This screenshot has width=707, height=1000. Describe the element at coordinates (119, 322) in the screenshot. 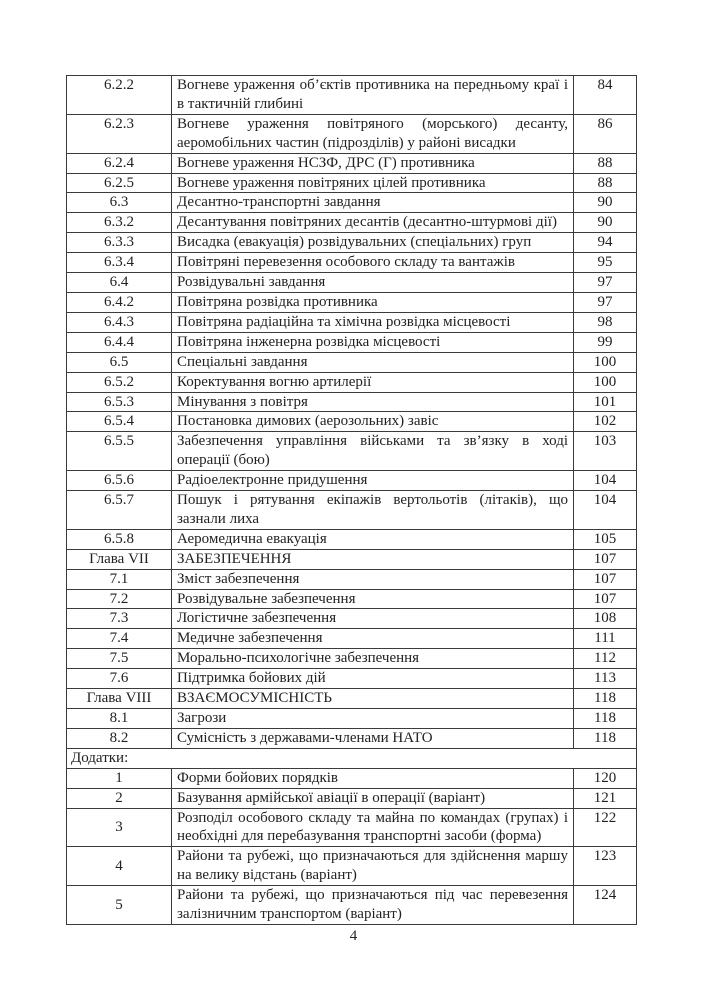

I see `toc-entry-number: 6.4.3` at that location.